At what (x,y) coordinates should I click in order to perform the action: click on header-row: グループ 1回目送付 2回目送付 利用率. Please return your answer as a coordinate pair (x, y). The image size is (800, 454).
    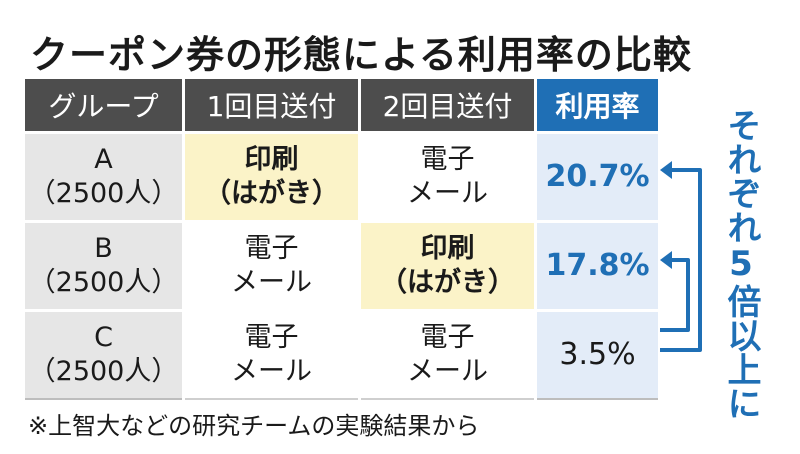
    Looking at the image, I should click on (341, 105).